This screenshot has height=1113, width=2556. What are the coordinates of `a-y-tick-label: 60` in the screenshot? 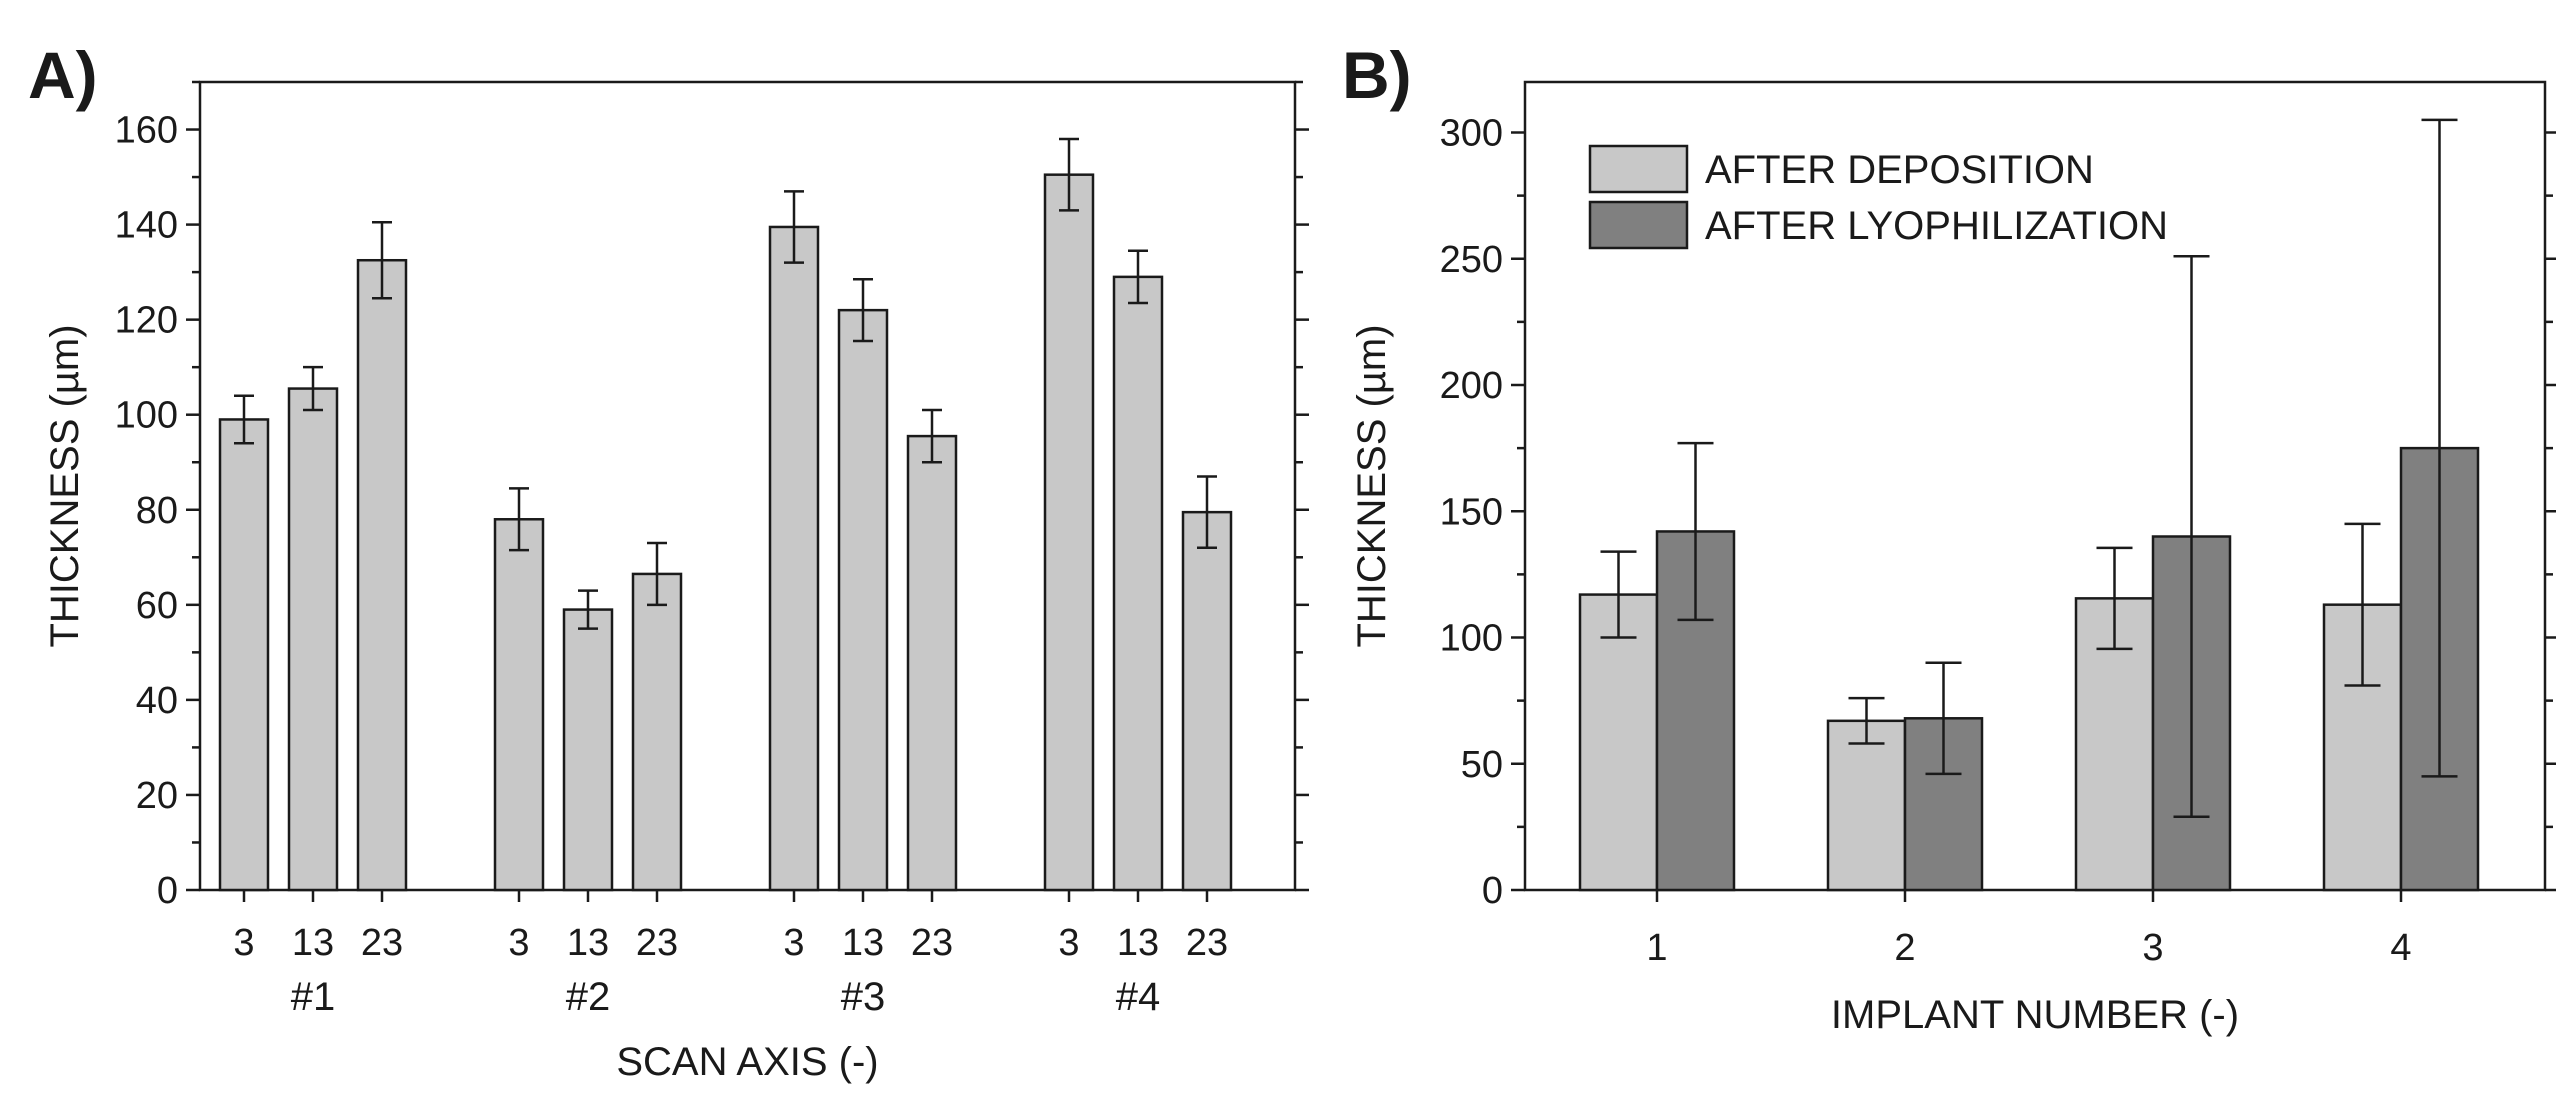 It's located at (157, 606).